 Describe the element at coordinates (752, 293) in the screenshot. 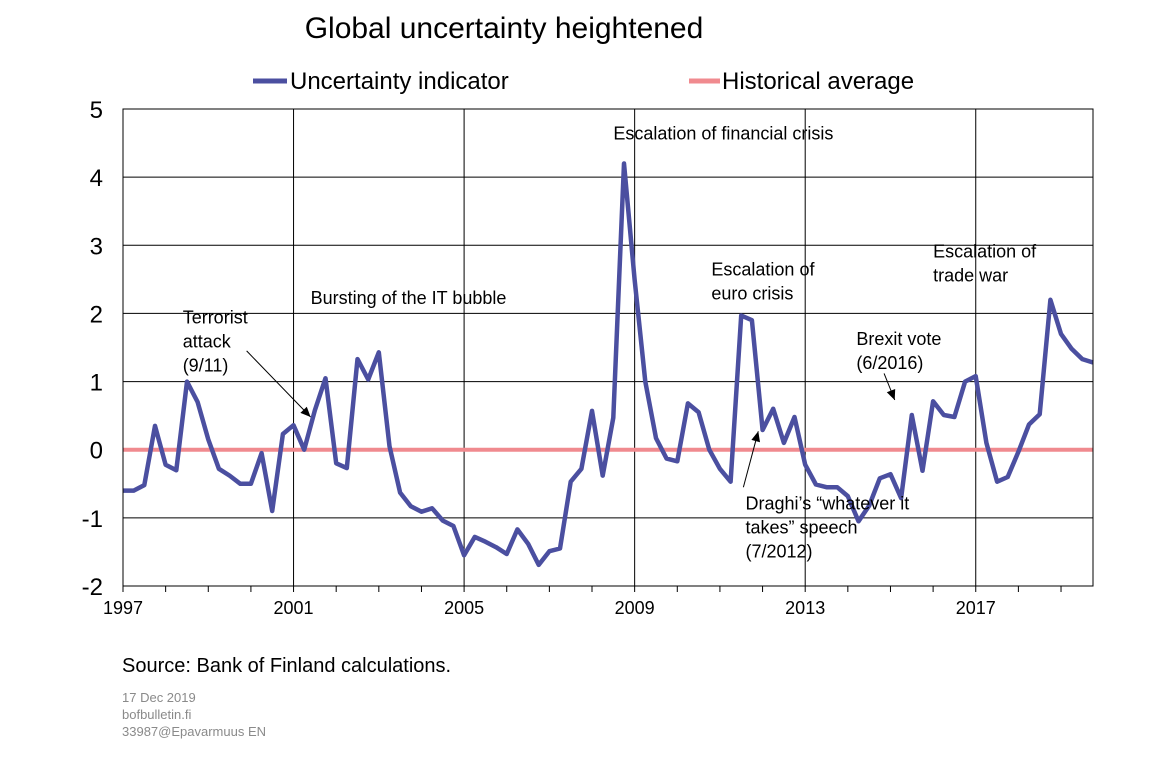

I see `annotation-line: euro crisis` at that location.